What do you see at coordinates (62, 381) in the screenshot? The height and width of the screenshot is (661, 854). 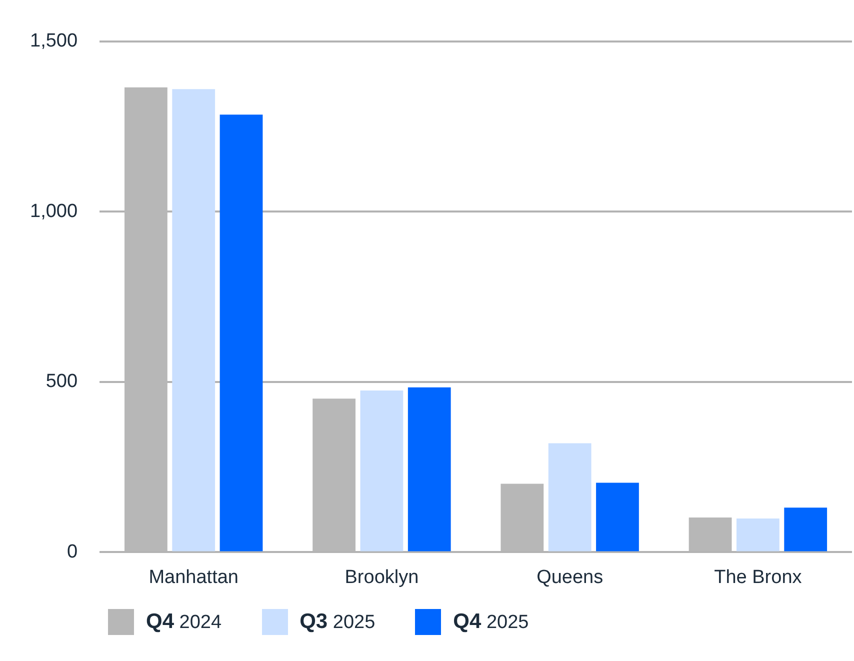 I see `y-tick-label: 500` at bounding box center [62, 381].